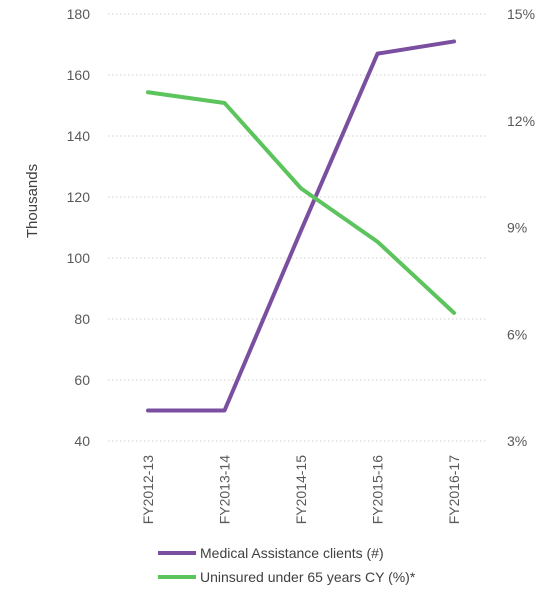 The width and height of the screenshot is (550, 594). Describe the element at coordinates (517, 441) in the screenshot. I see `right-tick-label: 3%` at that location.